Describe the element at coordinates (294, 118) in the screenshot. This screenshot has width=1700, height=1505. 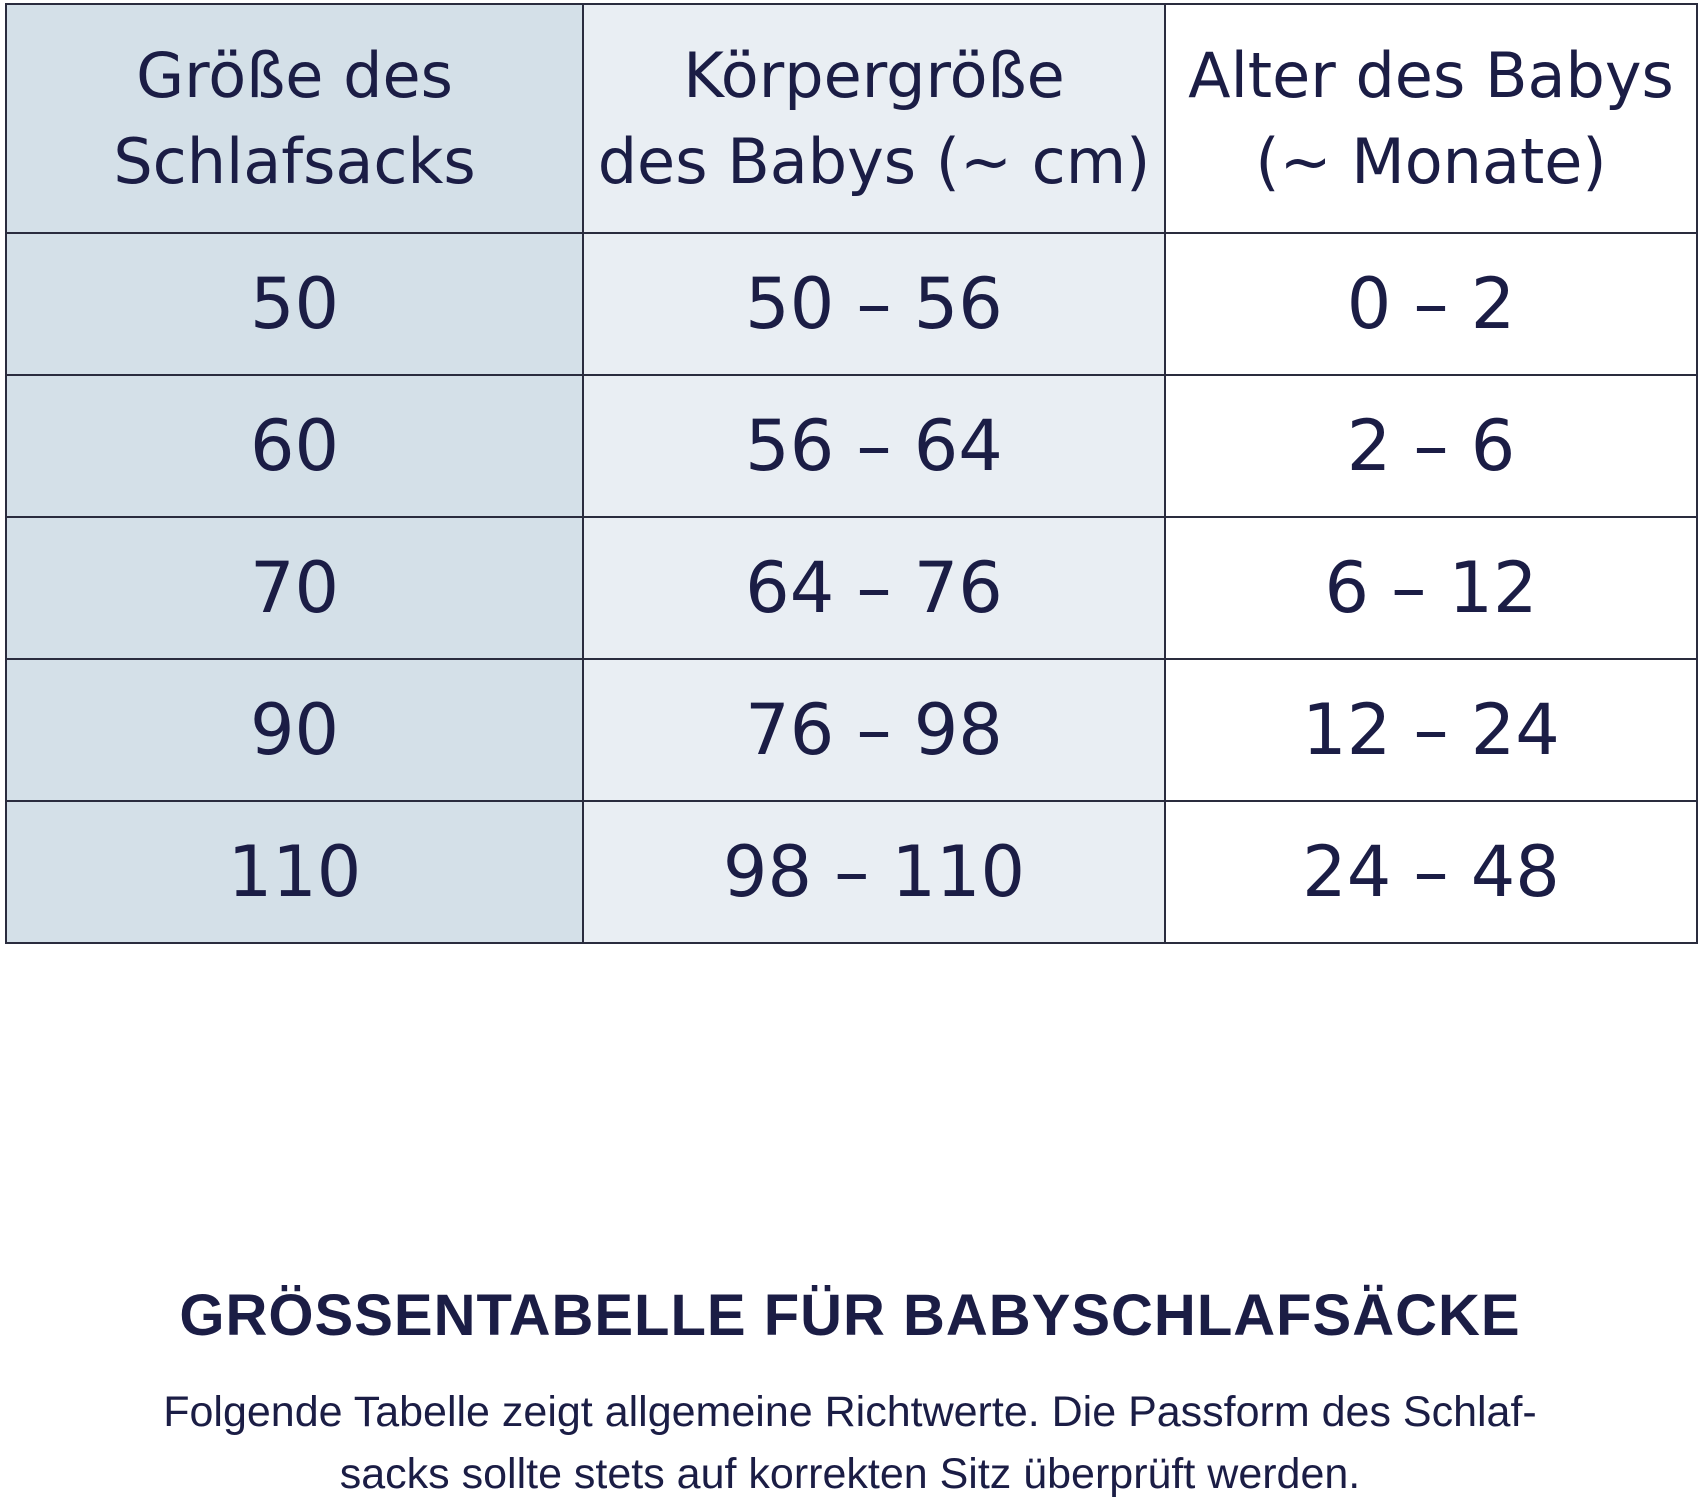
I see `header-sleeping-bag-size: Größe des Schlafsacks` at that location.